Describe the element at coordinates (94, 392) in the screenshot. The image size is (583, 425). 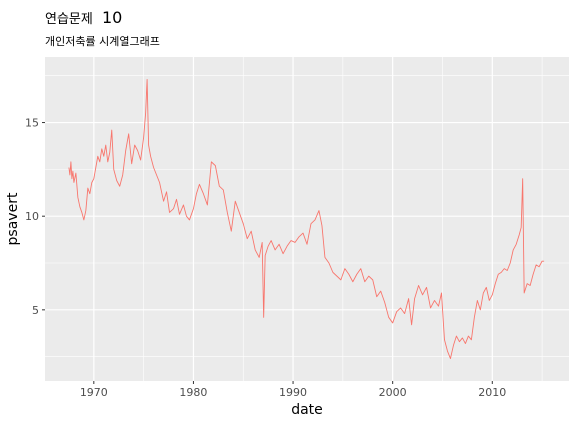
I see `x-tick-label-1970: 1970` at that location.